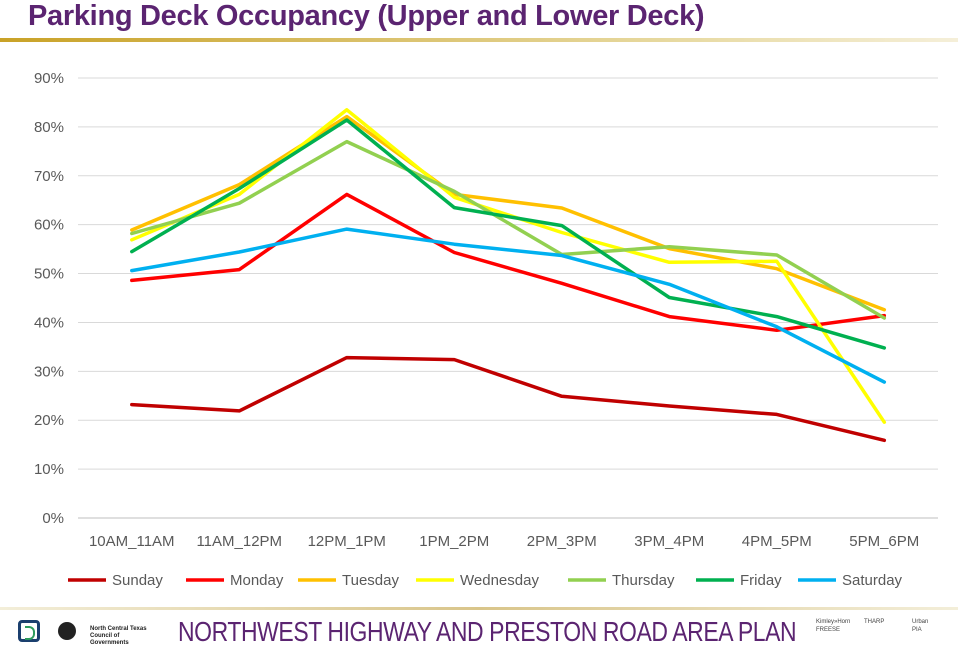 This screenshot has height=651, width=958. I want to click on y-tick-label: 60%, so click(49, 225).